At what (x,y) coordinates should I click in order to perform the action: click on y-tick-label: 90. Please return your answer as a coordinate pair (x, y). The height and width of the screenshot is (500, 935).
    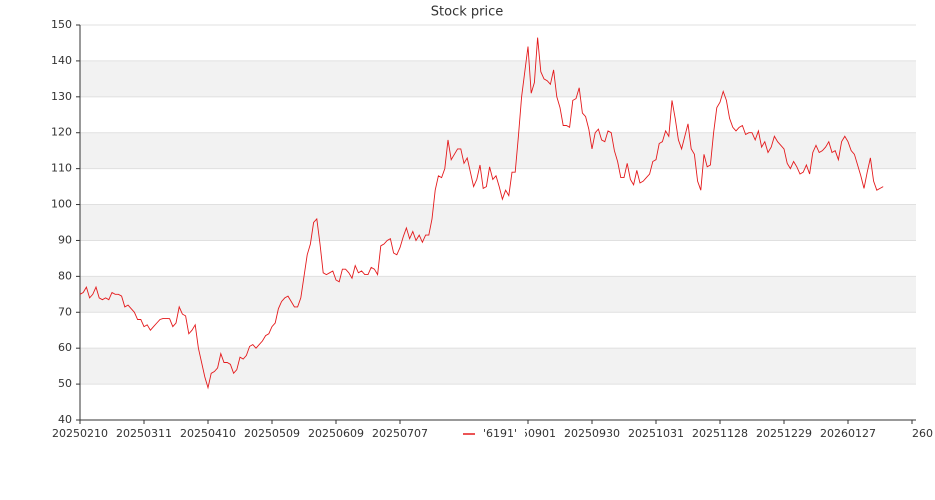
    Looking at the image, I should click on (65, 239).